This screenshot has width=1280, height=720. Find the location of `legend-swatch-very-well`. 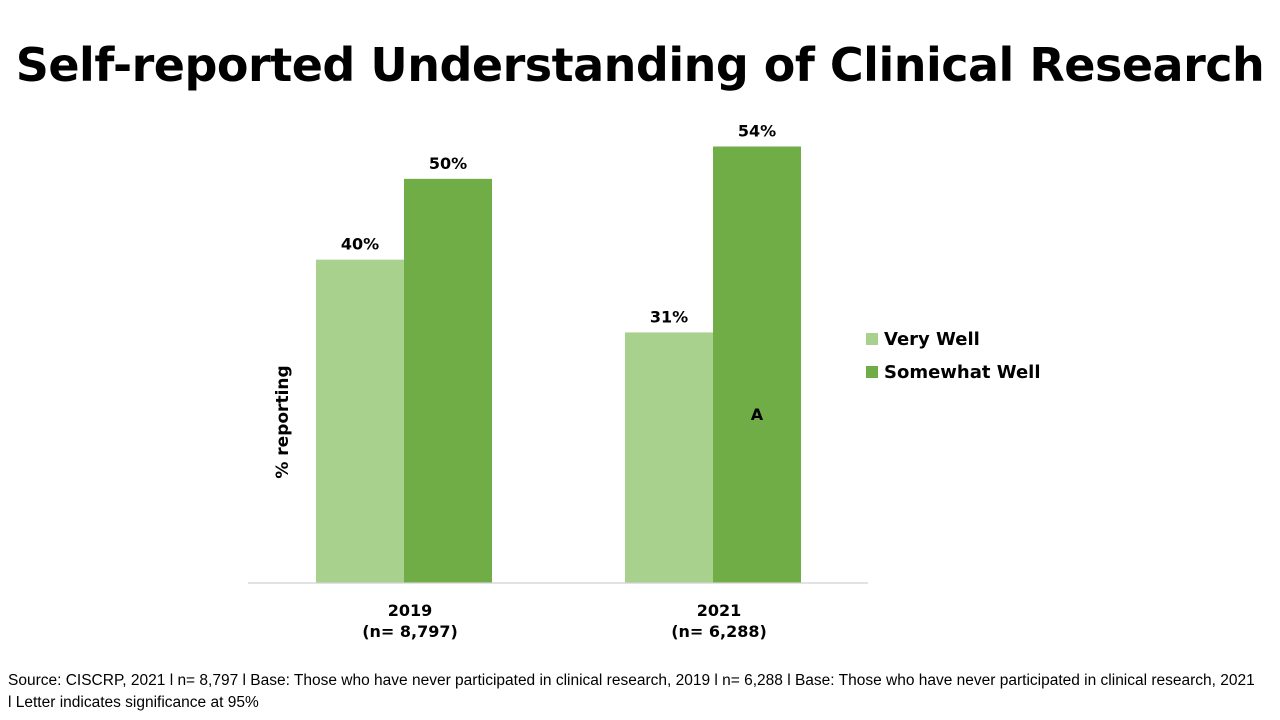

legend-swatch-very-well is located at coordinates (872, 339).